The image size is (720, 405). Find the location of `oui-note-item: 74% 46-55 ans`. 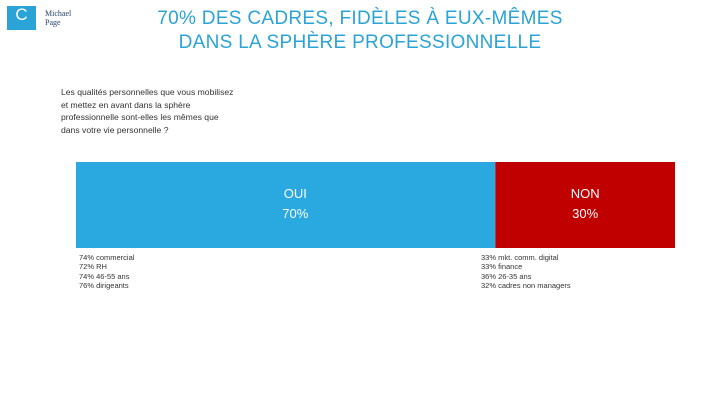

oui-note-item: 74% 46-55 ans is located at coordinates (104, 276).